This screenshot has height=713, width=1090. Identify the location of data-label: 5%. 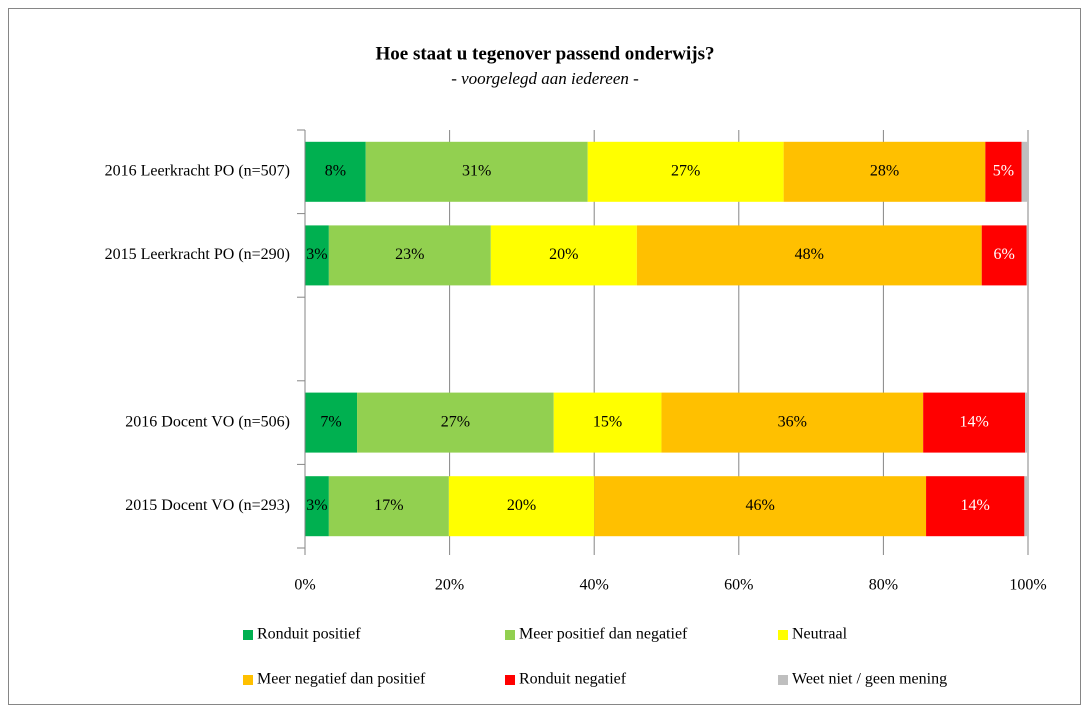
(1003, 170).